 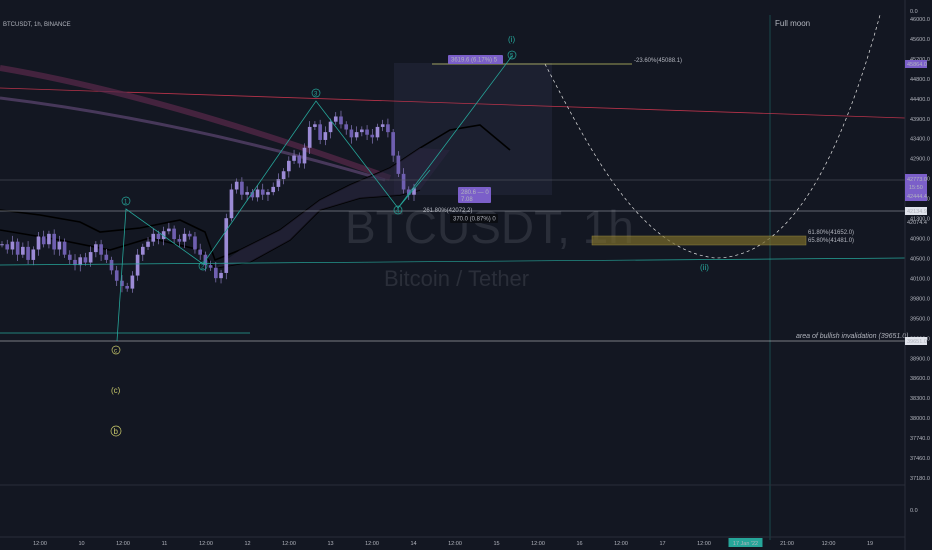 What do you see at coordinates (489, 227) in the screenshot?
I see `watermark-symbol: BTCUSDT, 1h` at bounding box center [489, 227].